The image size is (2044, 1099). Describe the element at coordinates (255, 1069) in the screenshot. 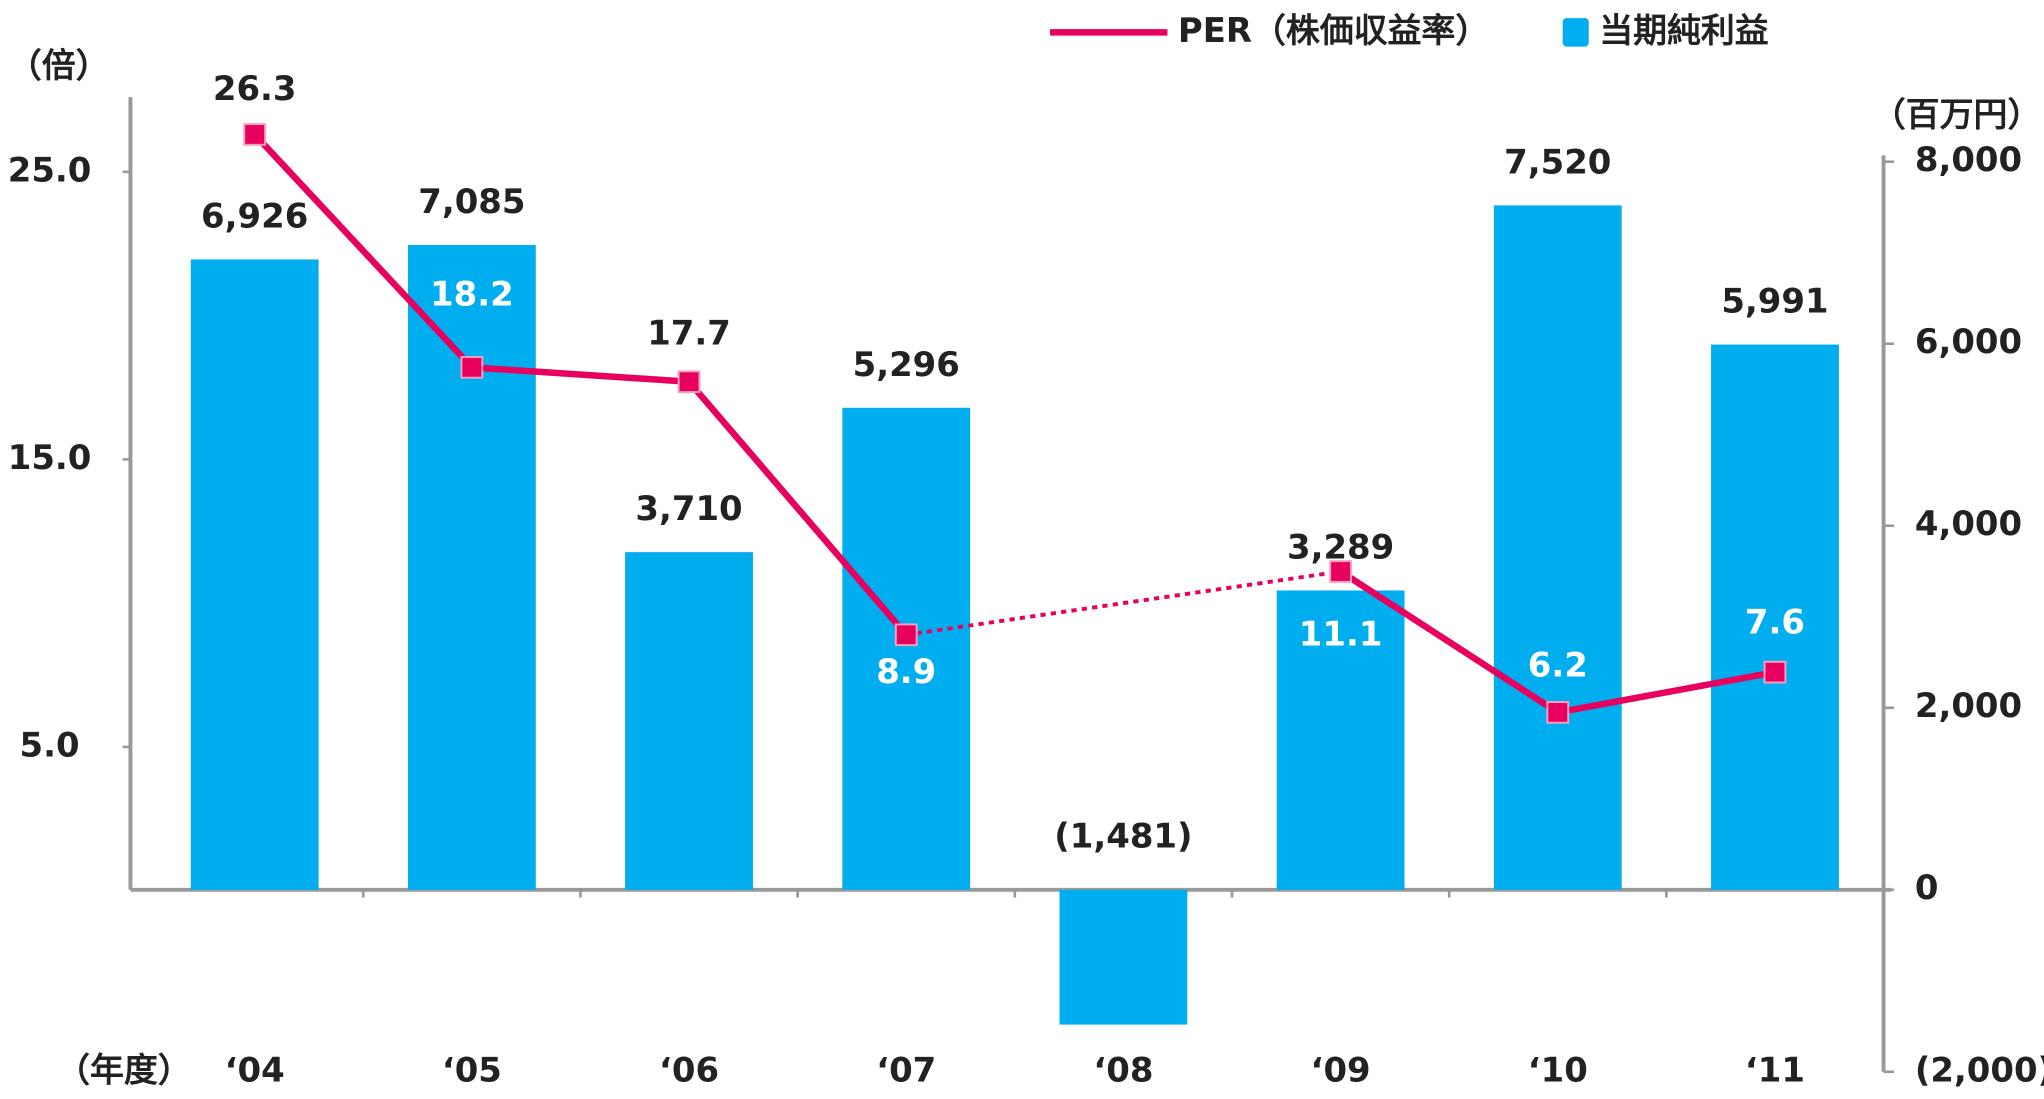

I see `x-tick-label: ‘04` at that location.